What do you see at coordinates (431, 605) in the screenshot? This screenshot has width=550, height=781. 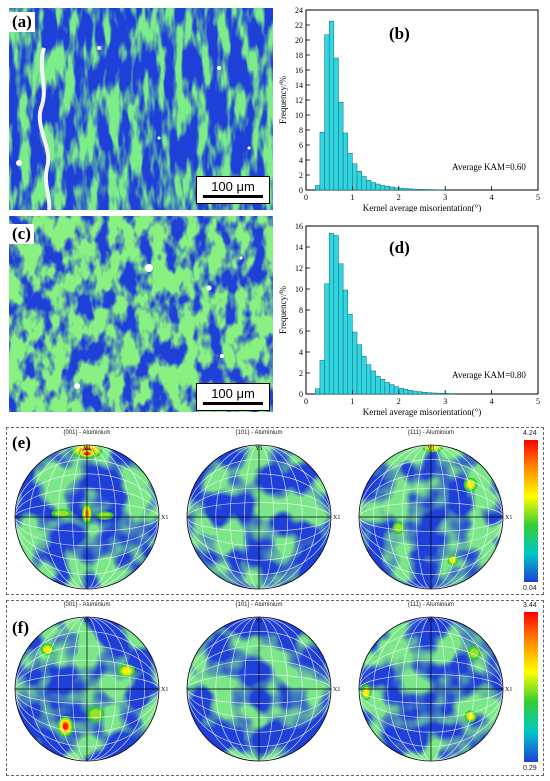 I see `pole-figure-f3-title: {111} - Aluminium` at bounding box center [431, 605].